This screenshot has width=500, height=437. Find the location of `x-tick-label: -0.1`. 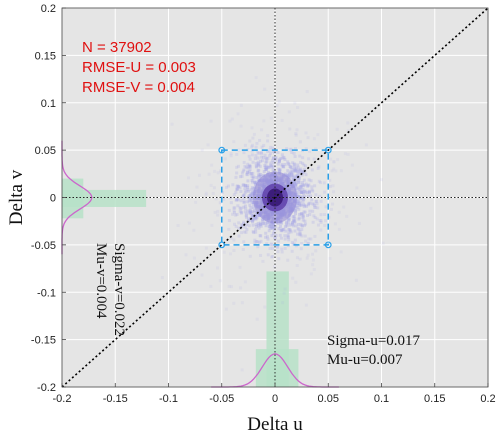

x-tick-label: -0.1 is located at coordinates (168, 399).